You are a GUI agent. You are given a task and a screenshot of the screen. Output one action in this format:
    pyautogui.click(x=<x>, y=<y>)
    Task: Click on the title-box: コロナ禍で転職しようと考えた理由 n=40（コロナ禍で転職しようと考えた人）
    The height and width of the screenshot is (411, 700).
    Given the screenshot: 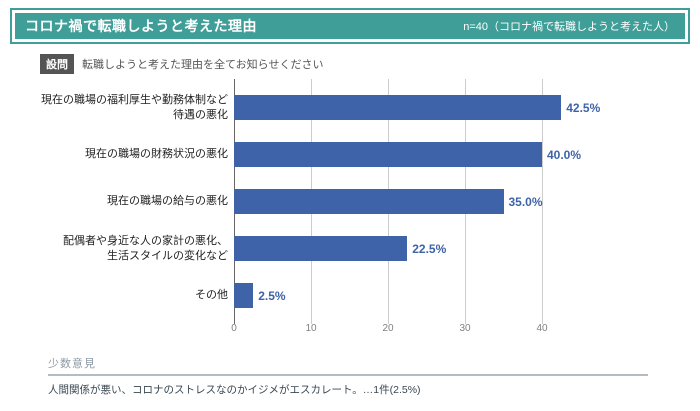 What is the action you would take?
    pyautogui.click(x=350, y=26)
    